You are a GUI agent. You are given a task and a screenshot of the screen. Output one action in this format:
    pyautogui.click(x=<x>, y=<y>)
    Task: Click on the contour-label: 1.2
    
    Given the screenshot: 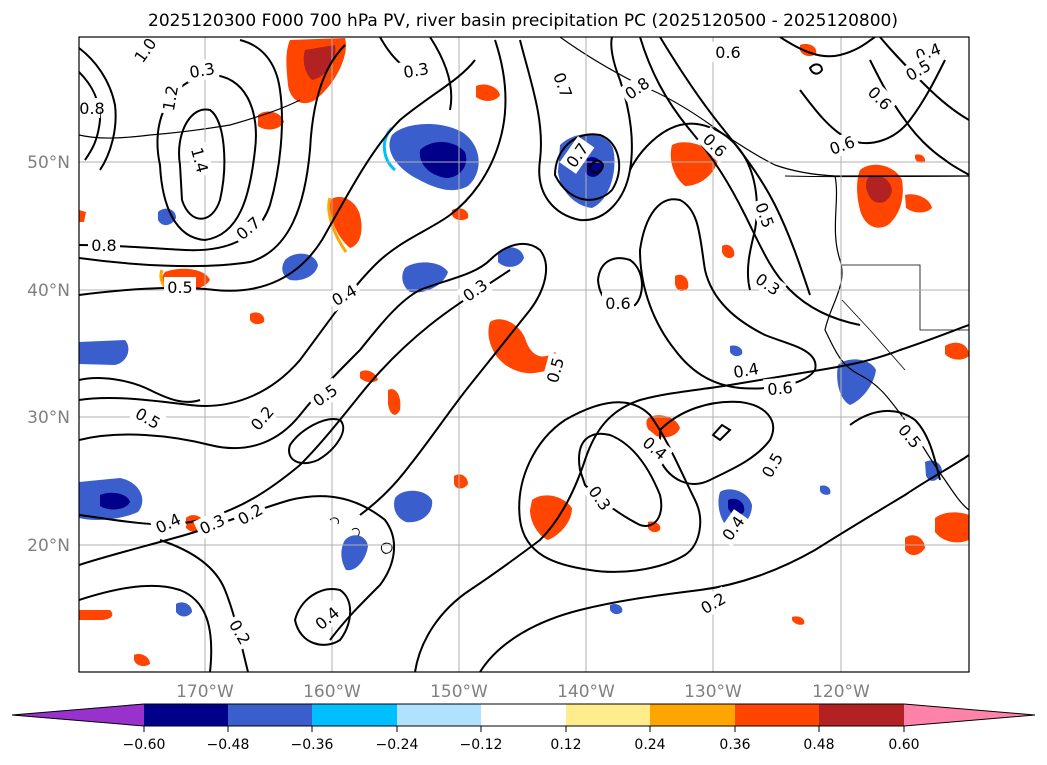 What is the action you would take?
    pyautogui.click(x=170, y=98)
    